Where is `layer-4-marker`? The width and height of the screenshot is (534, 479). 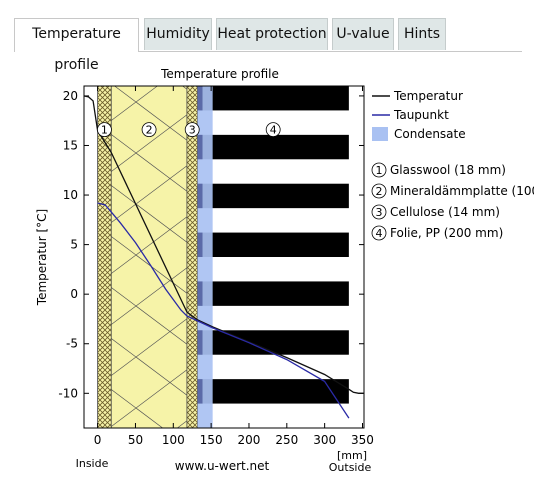 layer-4-marker is located at coordinates (273, 130).